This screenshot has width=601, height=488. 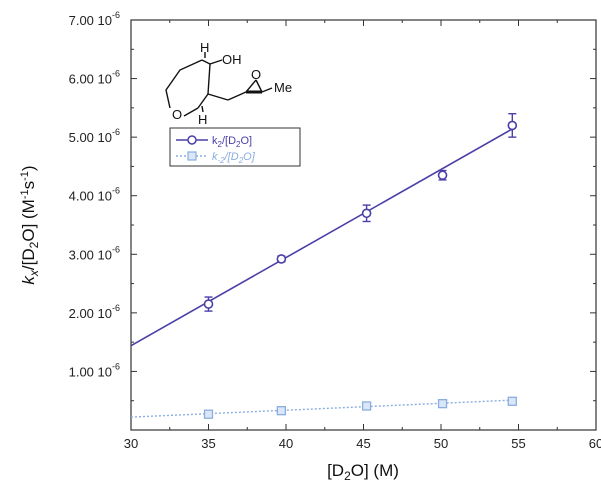 What do you see at coordinates (363, 443) in the screenshot?
I see `x-tick-label: 45` at bounding box center [363, 443].